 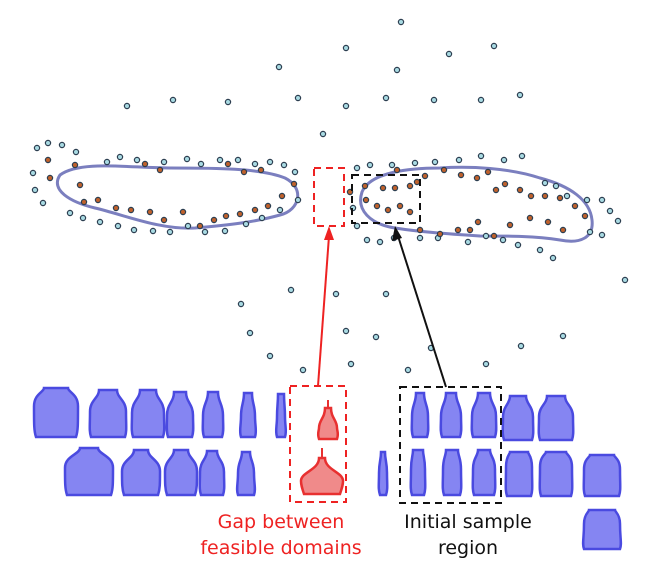 I want to click on gap-arrow-line, so click(x=323, y=311).